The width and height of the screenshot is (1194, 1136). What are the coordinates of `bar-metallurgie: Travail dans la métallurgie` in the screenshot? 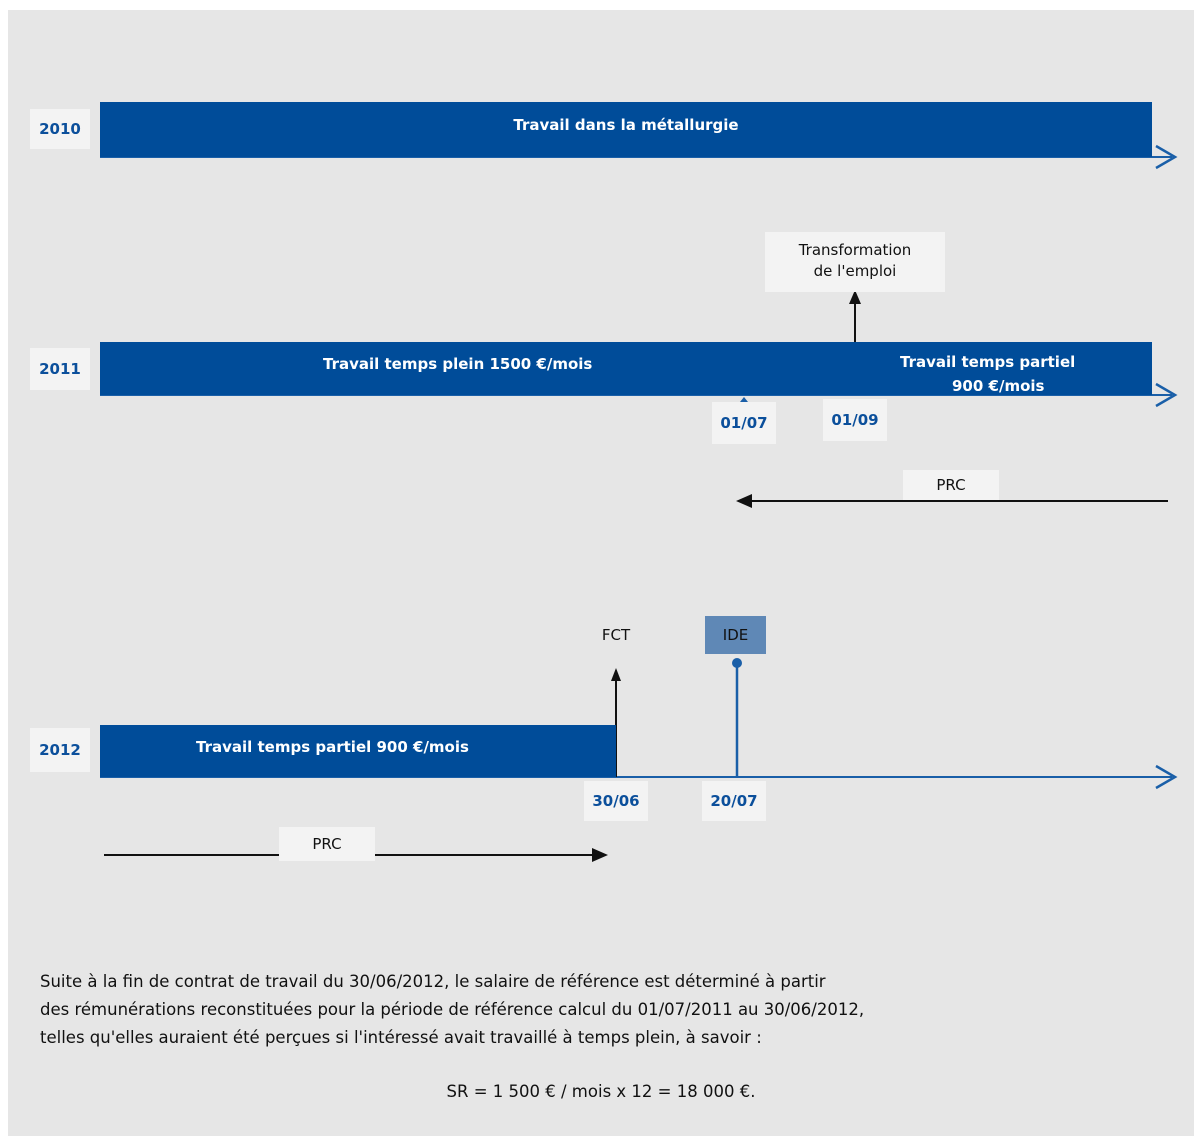 It's located at (626, 129).